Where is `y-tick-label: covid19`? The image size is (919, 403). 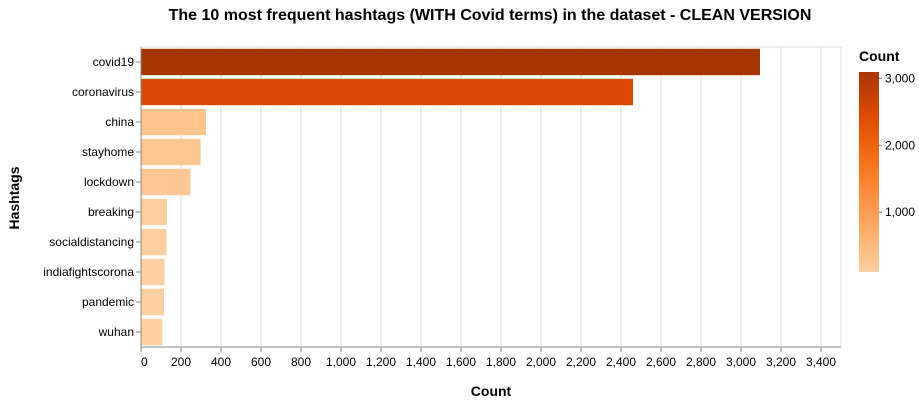
y-tick-label: covid19 is located at coordinates (114, 62).